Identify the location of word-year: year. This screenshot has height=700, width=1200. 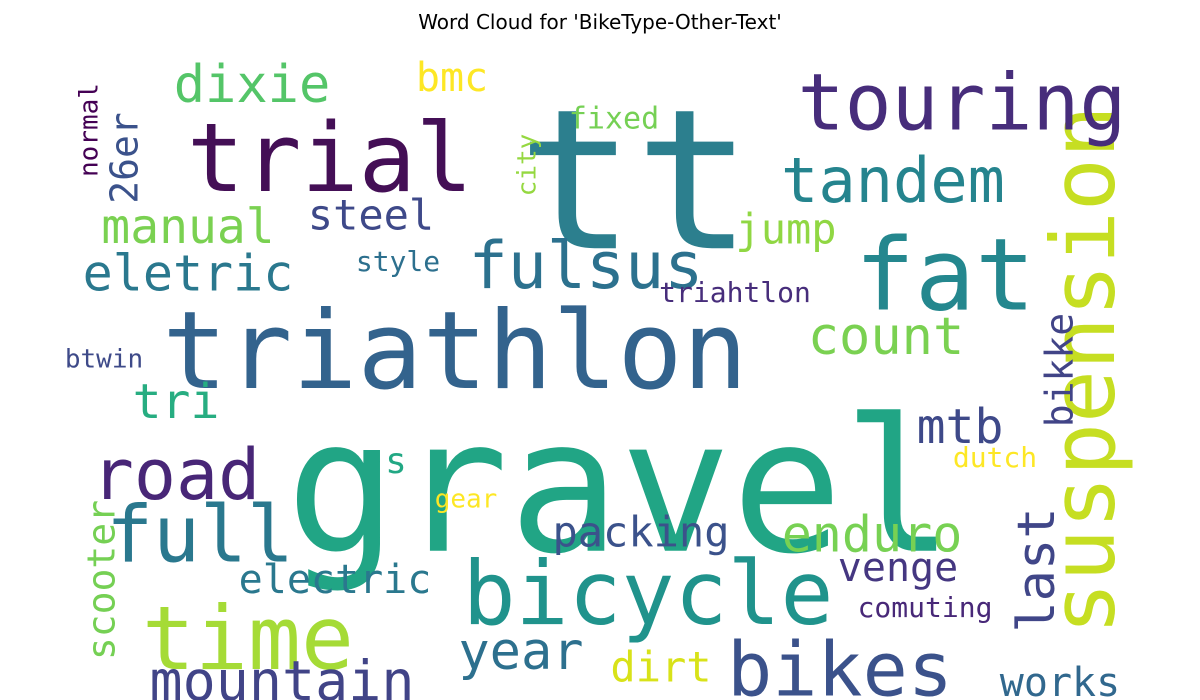
(520, 652).